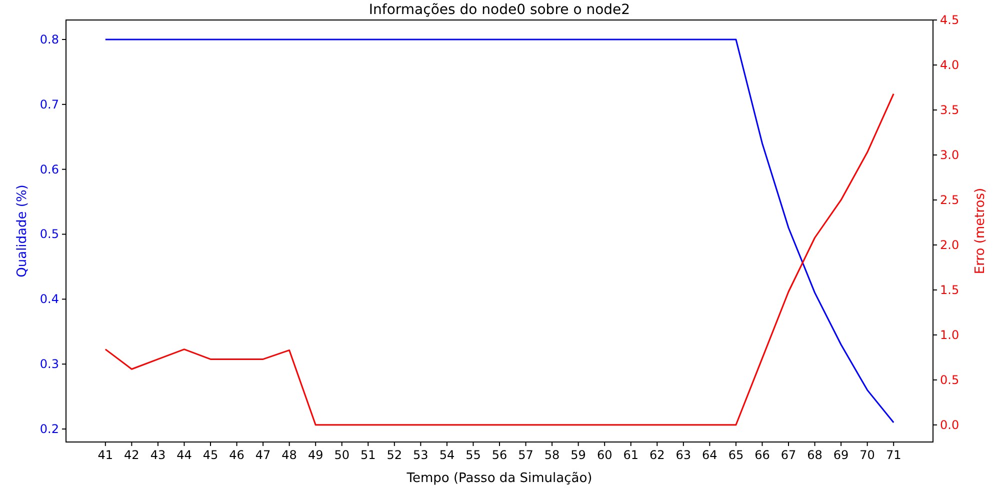  What do you see at coordinates (289, 455) in the screenshot?
I see `x-tick-label: 48` at bounding box center [289, 455].